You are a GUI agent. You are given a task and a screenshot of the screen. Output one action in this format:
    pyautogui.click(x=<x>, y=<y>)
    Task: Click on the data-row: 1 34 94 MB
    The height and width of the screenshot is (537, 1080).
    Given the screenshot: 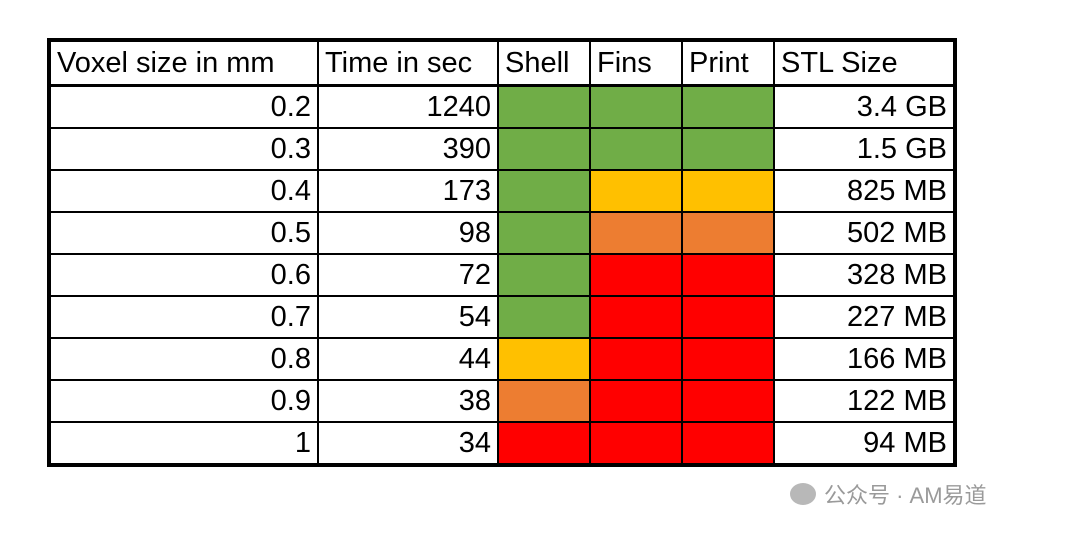 What is the action you would take?
    pyautogui.click(x=502, y=443)
    